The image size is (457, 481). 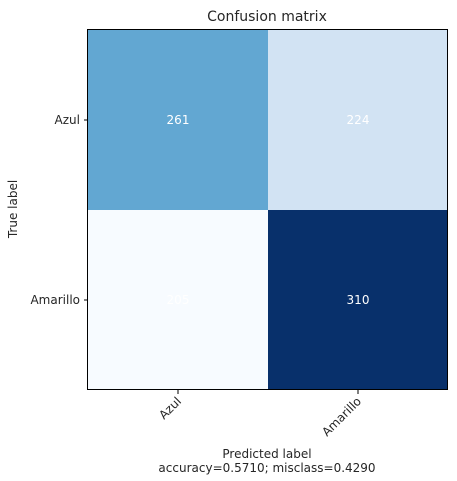 I want to click on x-tick-label: Amarillo, so click(x=341, y=416).